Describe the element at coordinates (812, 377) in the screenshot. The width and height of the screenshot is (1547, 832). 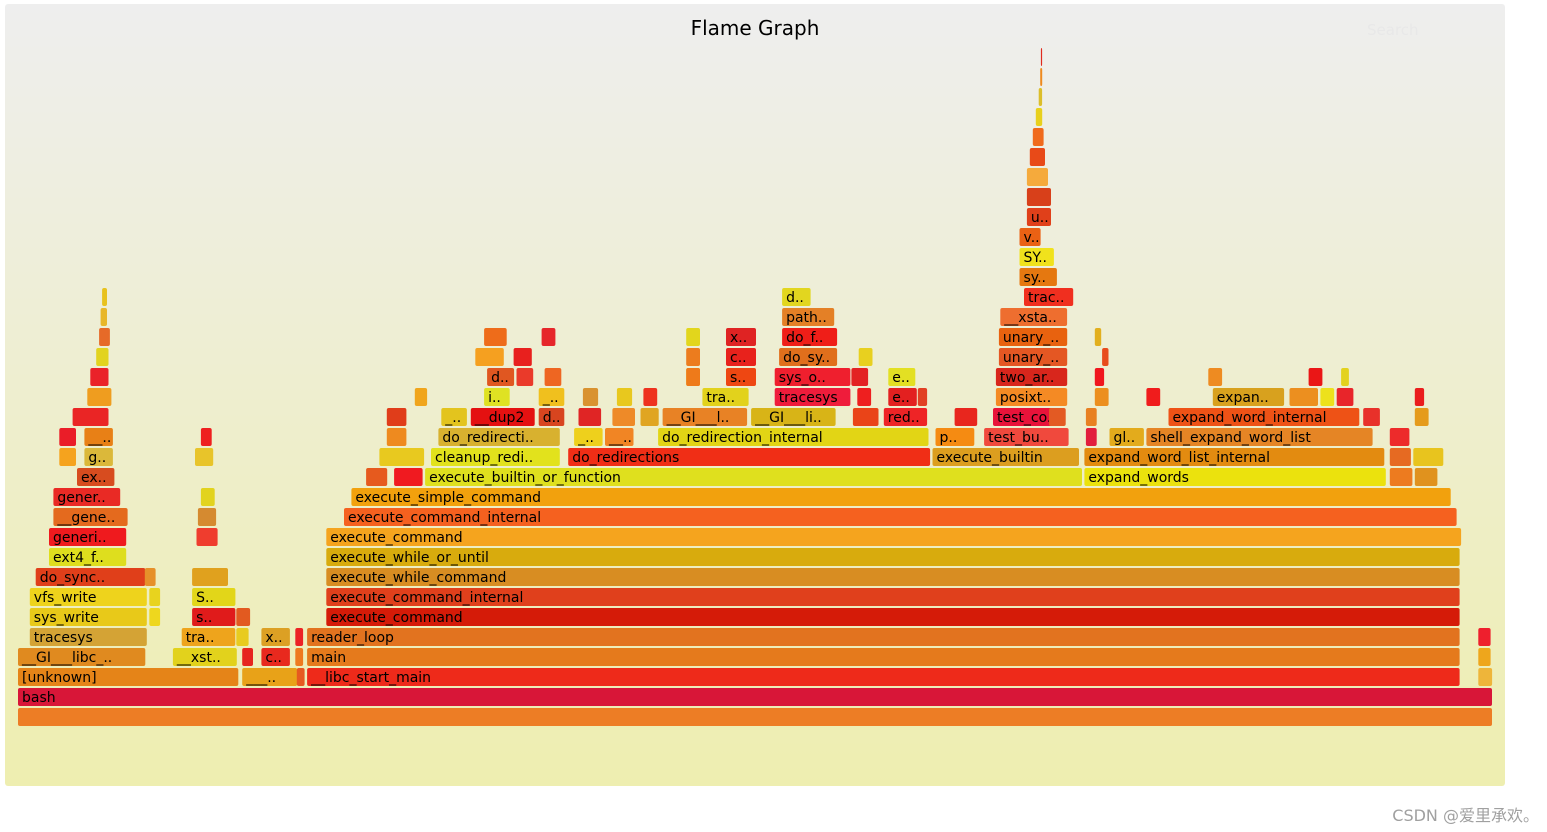
I see `frame-sys-o-69: sys_o..` at that location.